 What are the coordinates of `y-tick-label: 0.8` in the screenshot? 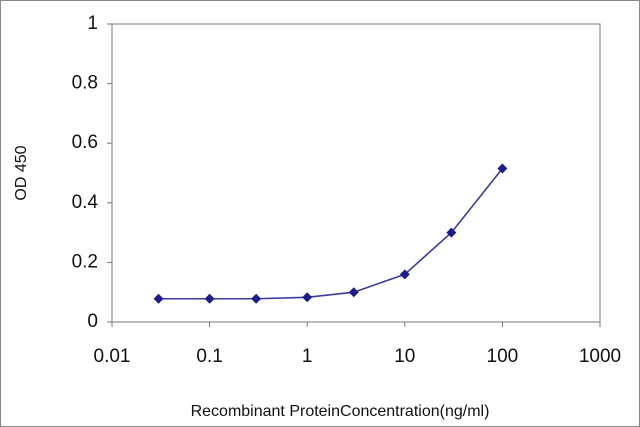 It's located at (85, 83).